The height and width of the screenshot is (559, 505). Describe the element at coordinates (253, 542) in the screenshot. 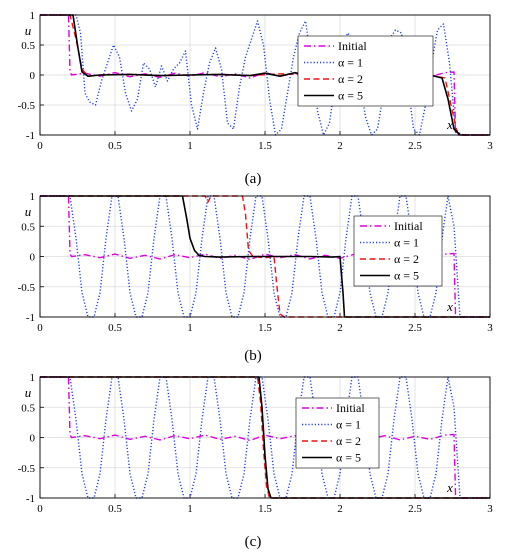

I see `panel-caption: (c)` at that location.